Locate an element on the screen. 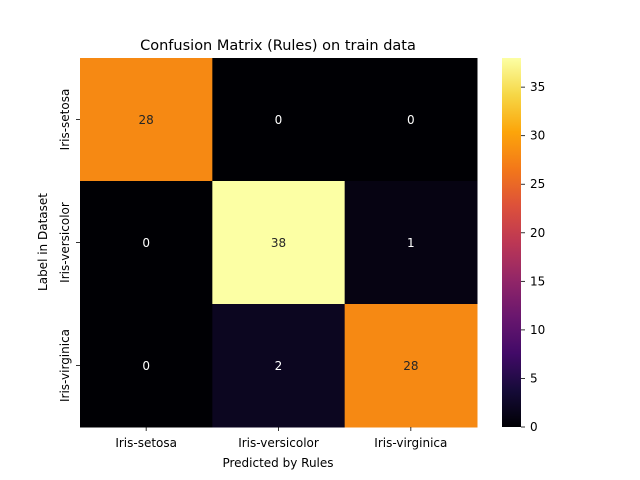 This screenshot has width=640, height=480. x-tick-label: Iris-setosa is located at coordinates (146, 443).